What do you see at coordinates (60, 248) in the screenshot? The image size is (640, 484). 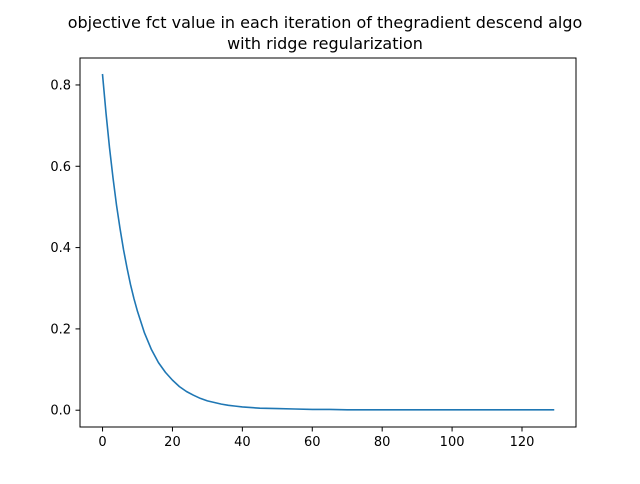 I see `y-tick-label: 0.4` at bounding box center [60, 248].